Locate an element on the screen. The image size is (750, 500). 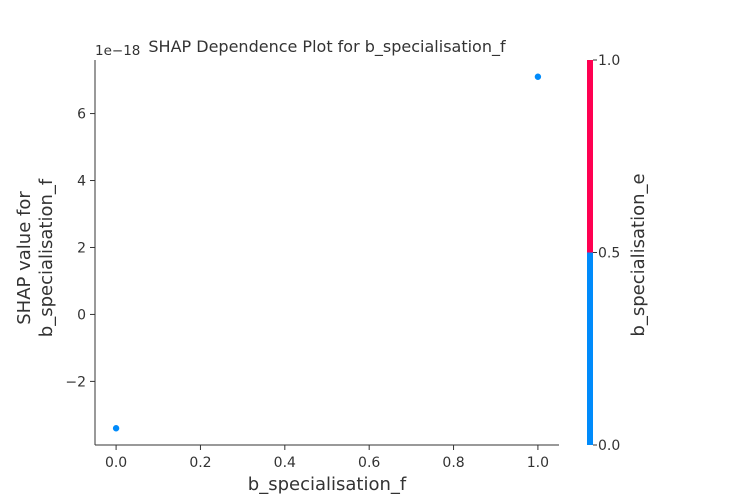
y-tick-label: −2 is located at coordinates (75, 382).